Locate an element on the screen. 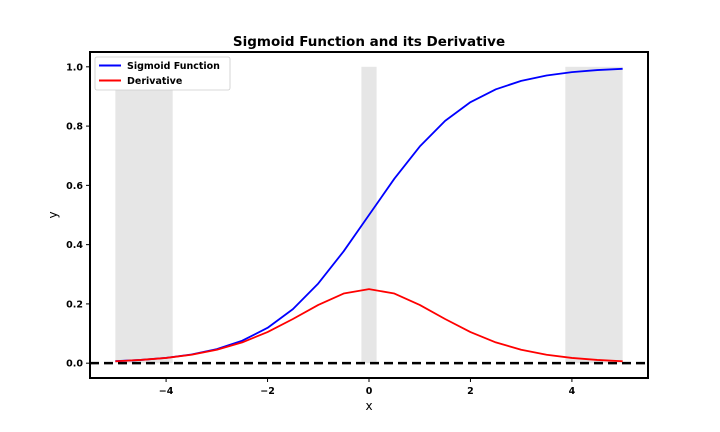  y-tick-label: 1.0 is located at coordinates (74, 67).